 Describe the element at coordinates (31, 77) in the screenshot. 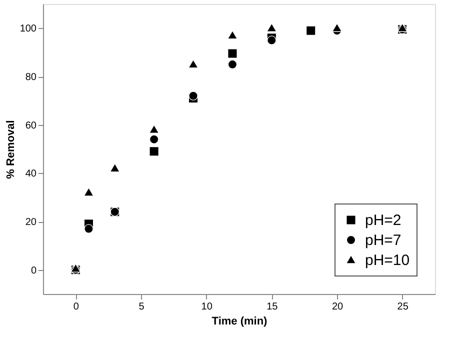

I see `y-tick-label: 80` at that location.